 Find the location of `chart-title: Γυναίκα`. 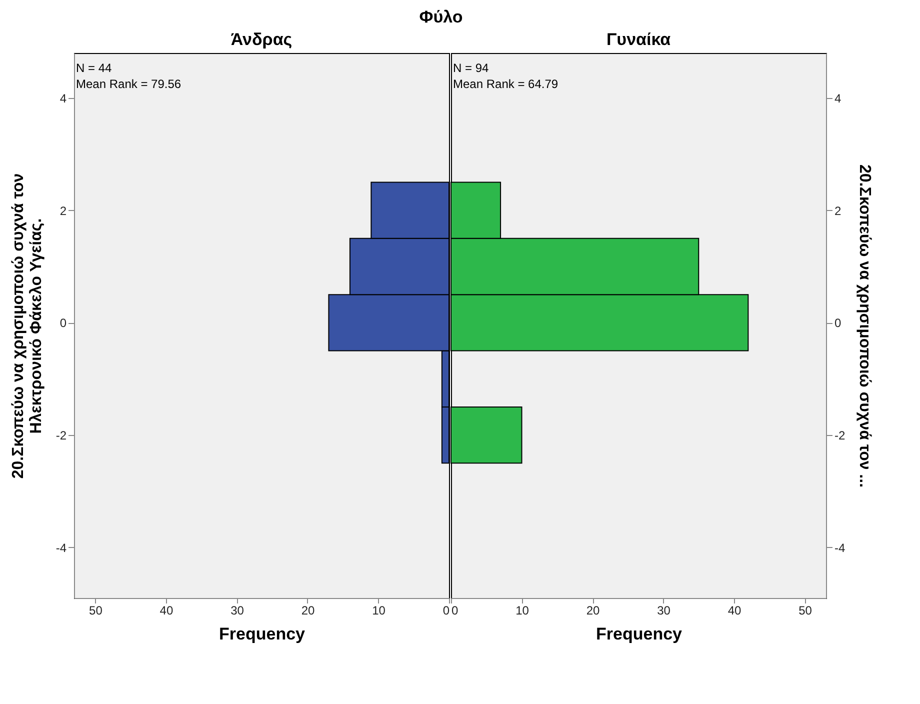

chart-title: Γυναίκα is located at coordinates (639, 39).